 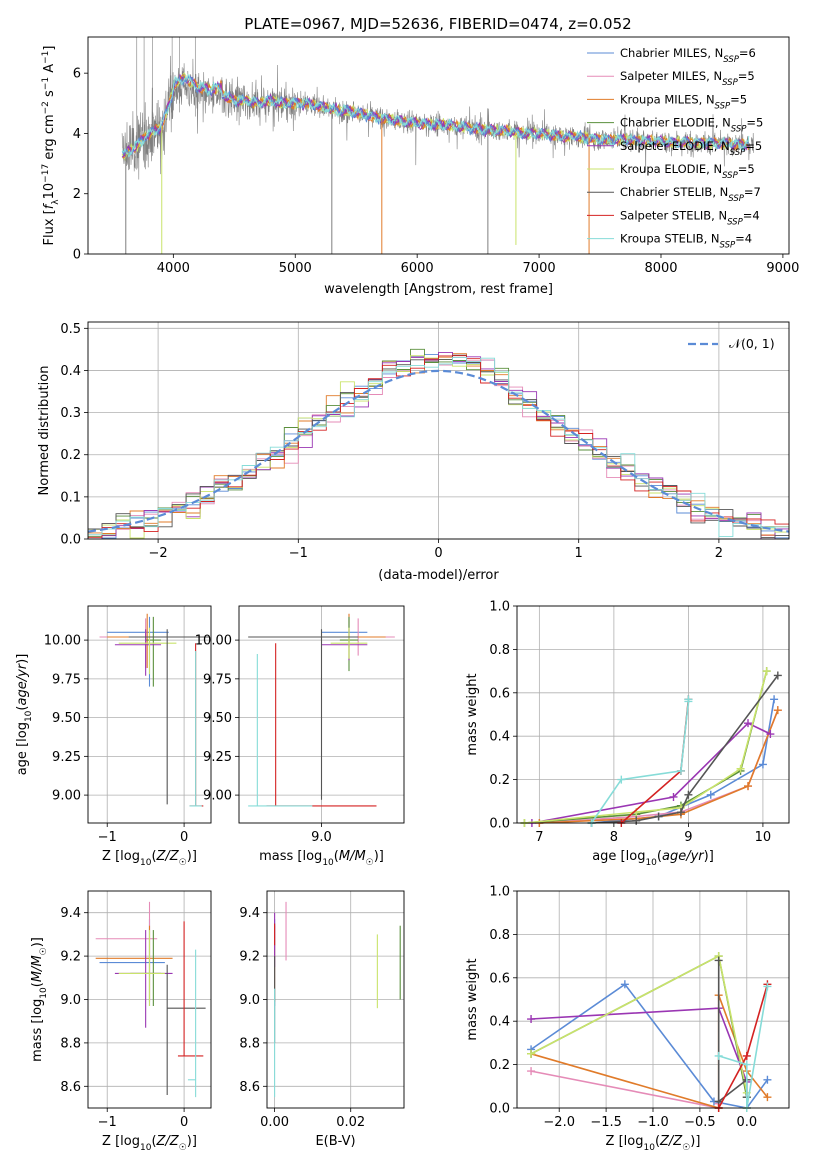 I want to click on spectrum-plot-area, so click(x=437, y=145).